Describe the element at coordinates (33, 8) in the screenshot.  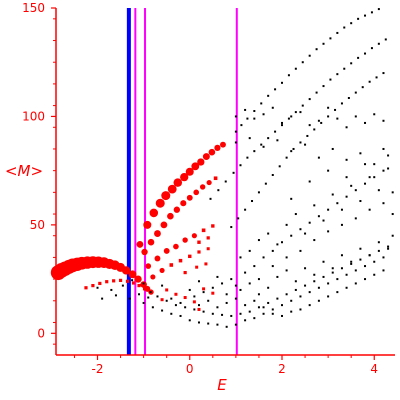
I see `y-tick-label: 150` at that location.